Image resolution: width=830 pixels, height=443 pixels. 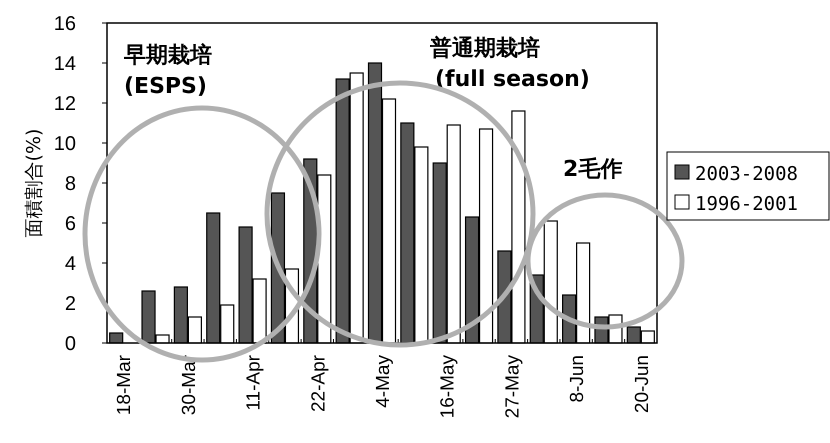 What do you see at coordinates (70, 224) in the screenshot?
I see `y-tick-label: 6` at bounding box center [70, 224].